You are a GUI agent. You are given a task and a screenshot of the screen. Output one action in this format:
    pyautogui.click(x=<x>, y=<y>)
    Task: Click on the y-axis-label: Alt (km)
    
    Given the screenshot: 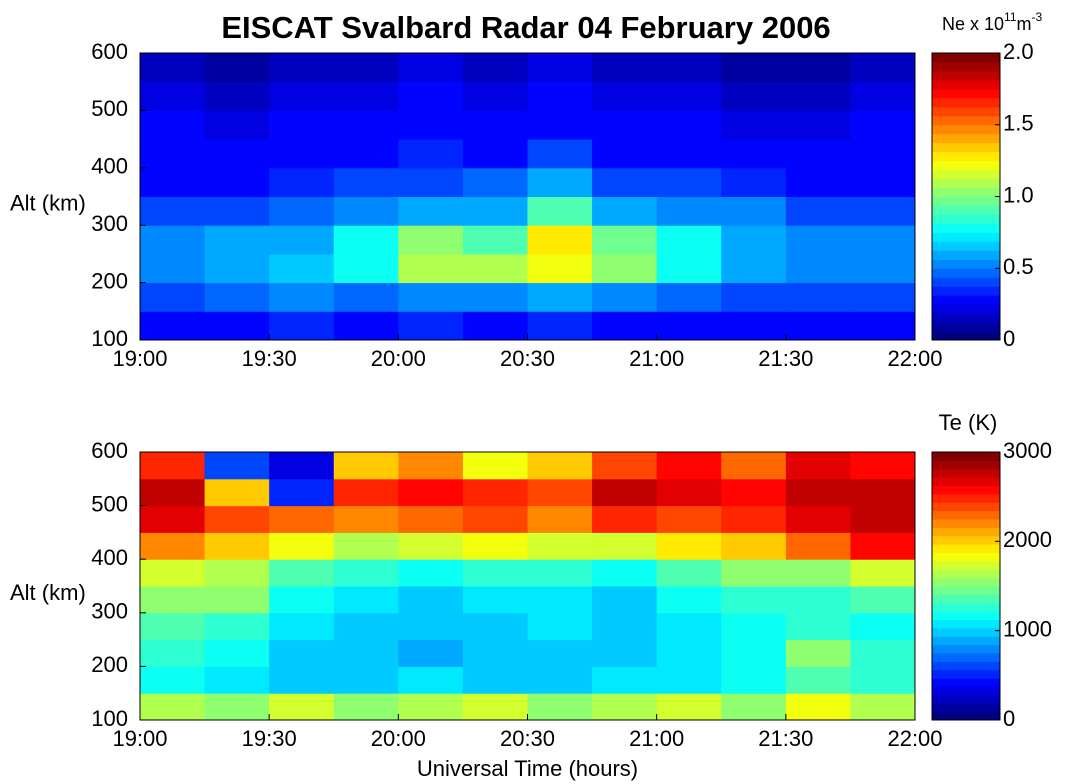 What is the action you would take?
    pyautogui.click(x=48, y=202)
    